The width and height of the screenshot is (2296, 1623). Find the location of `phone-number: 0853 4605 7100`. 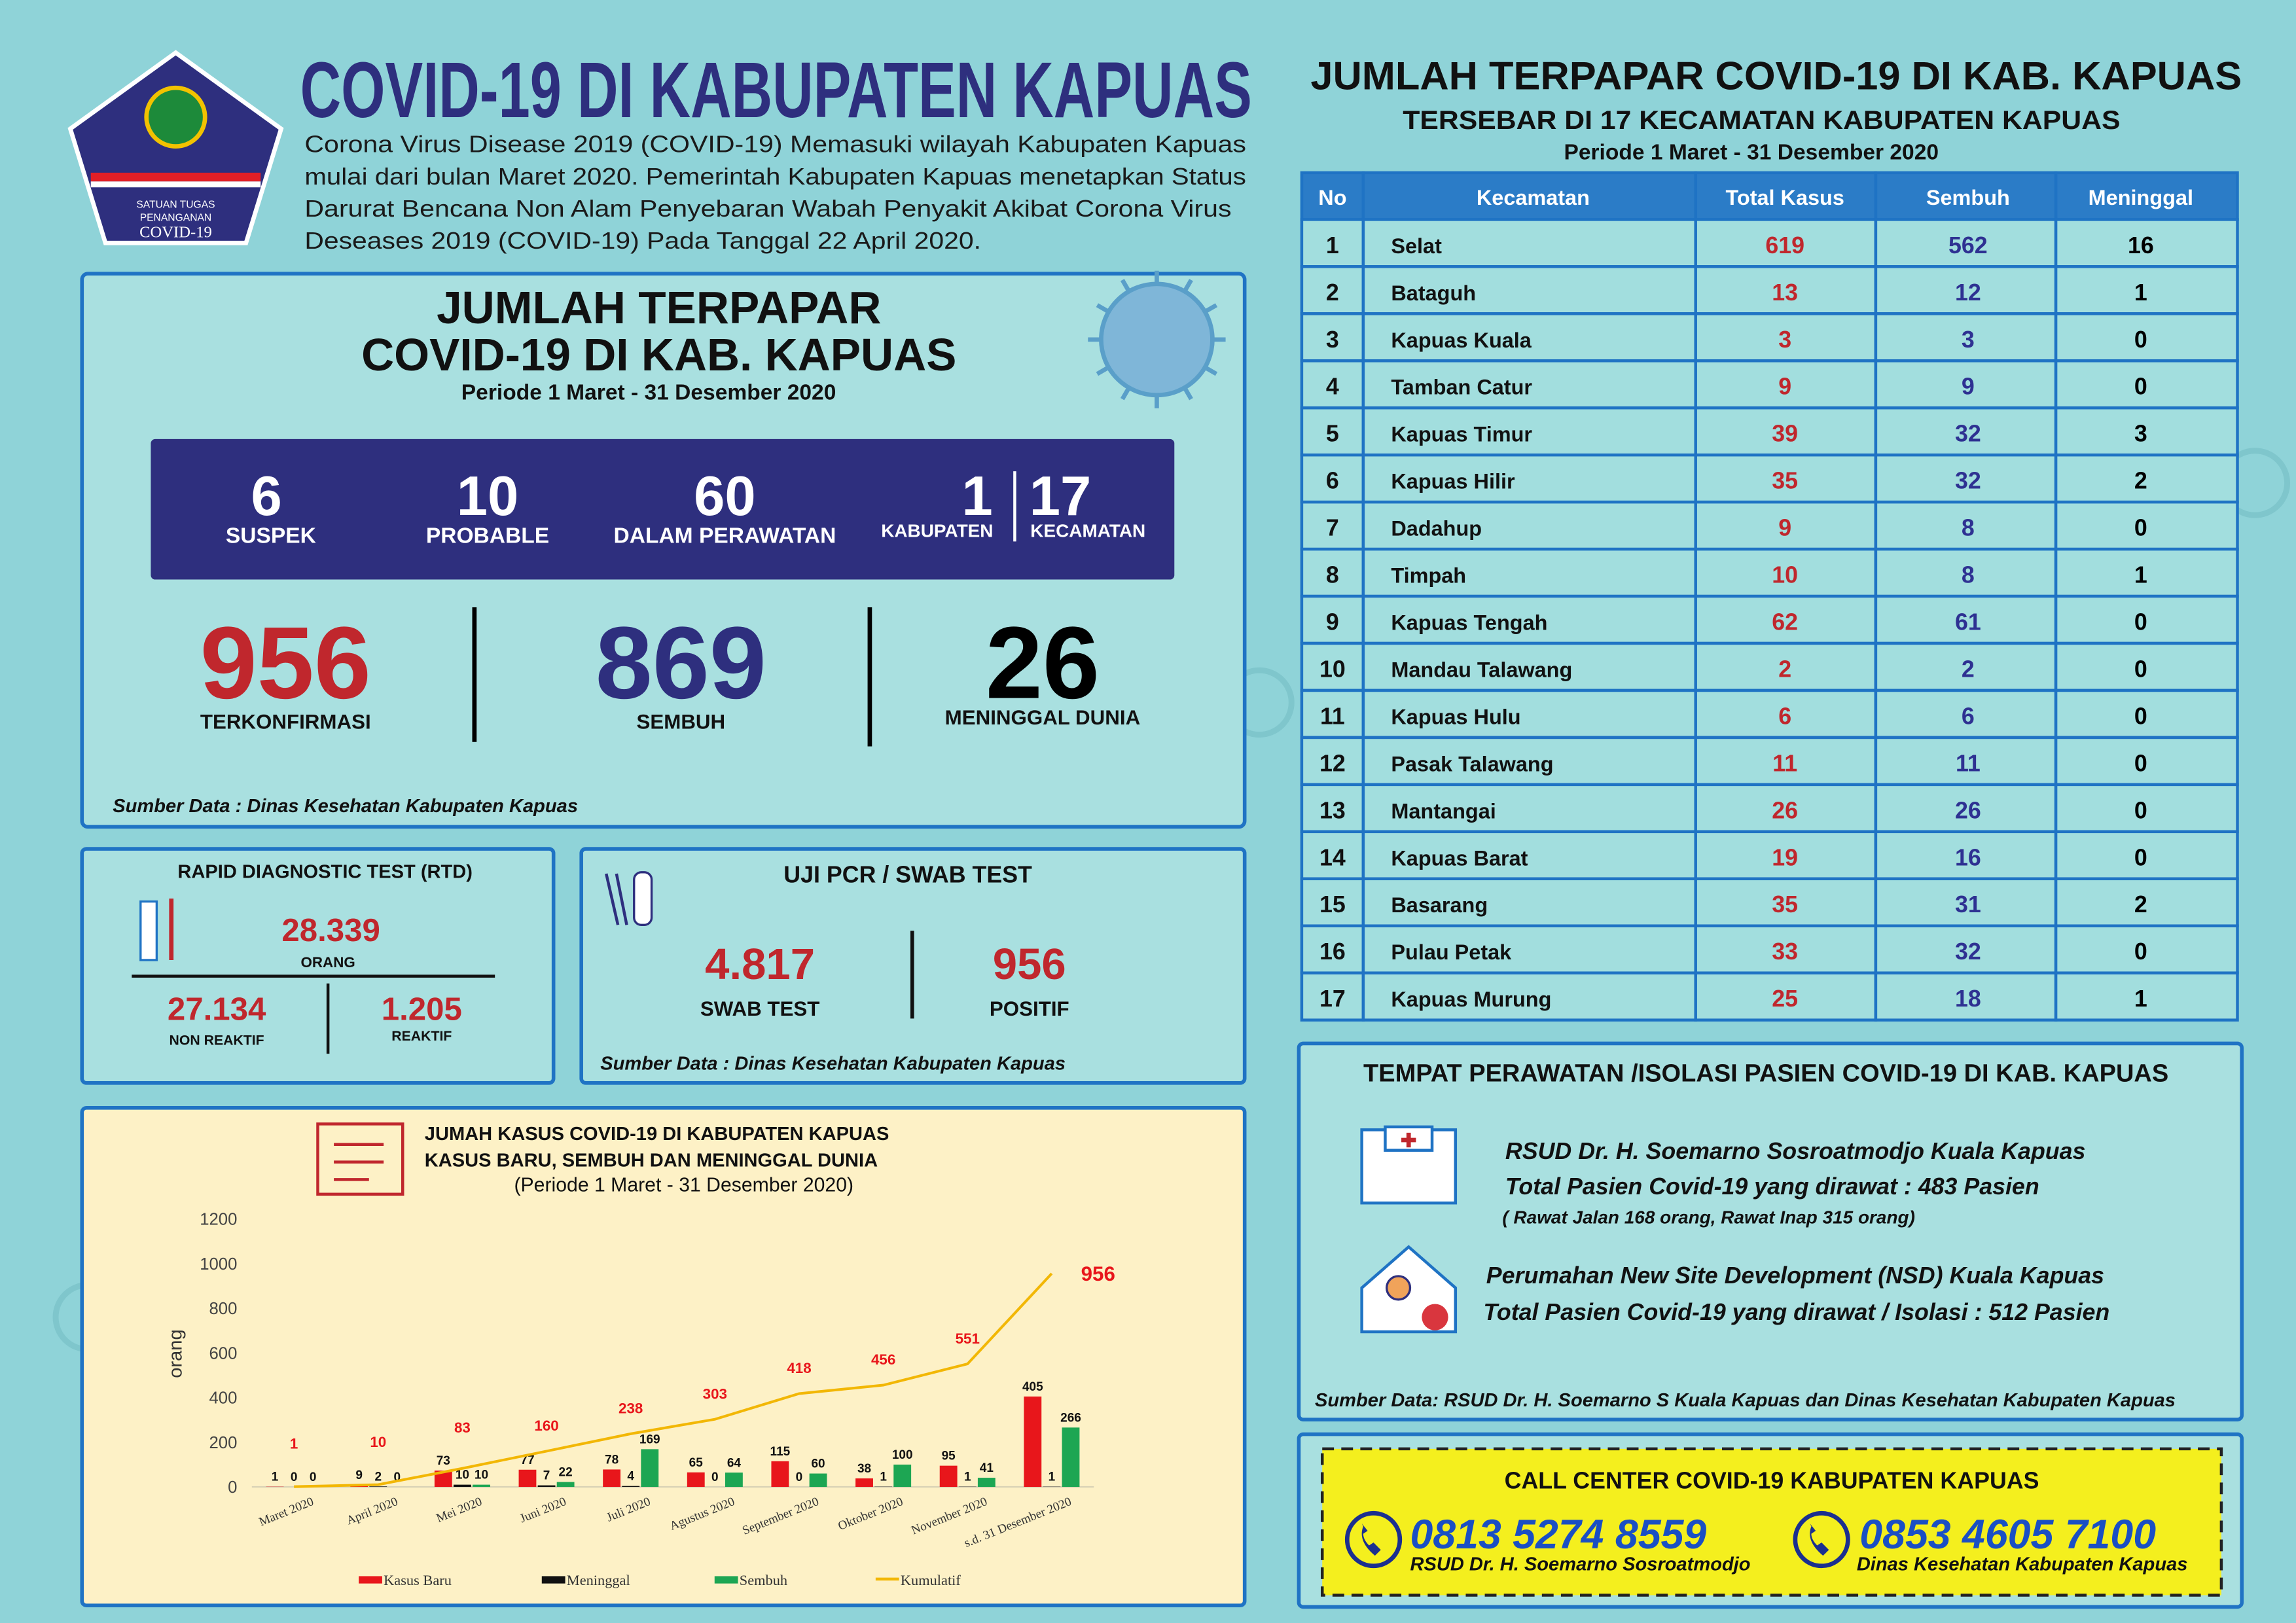

phone-number: 0853 4605 7100 is located at coordinates (2007, 1535).